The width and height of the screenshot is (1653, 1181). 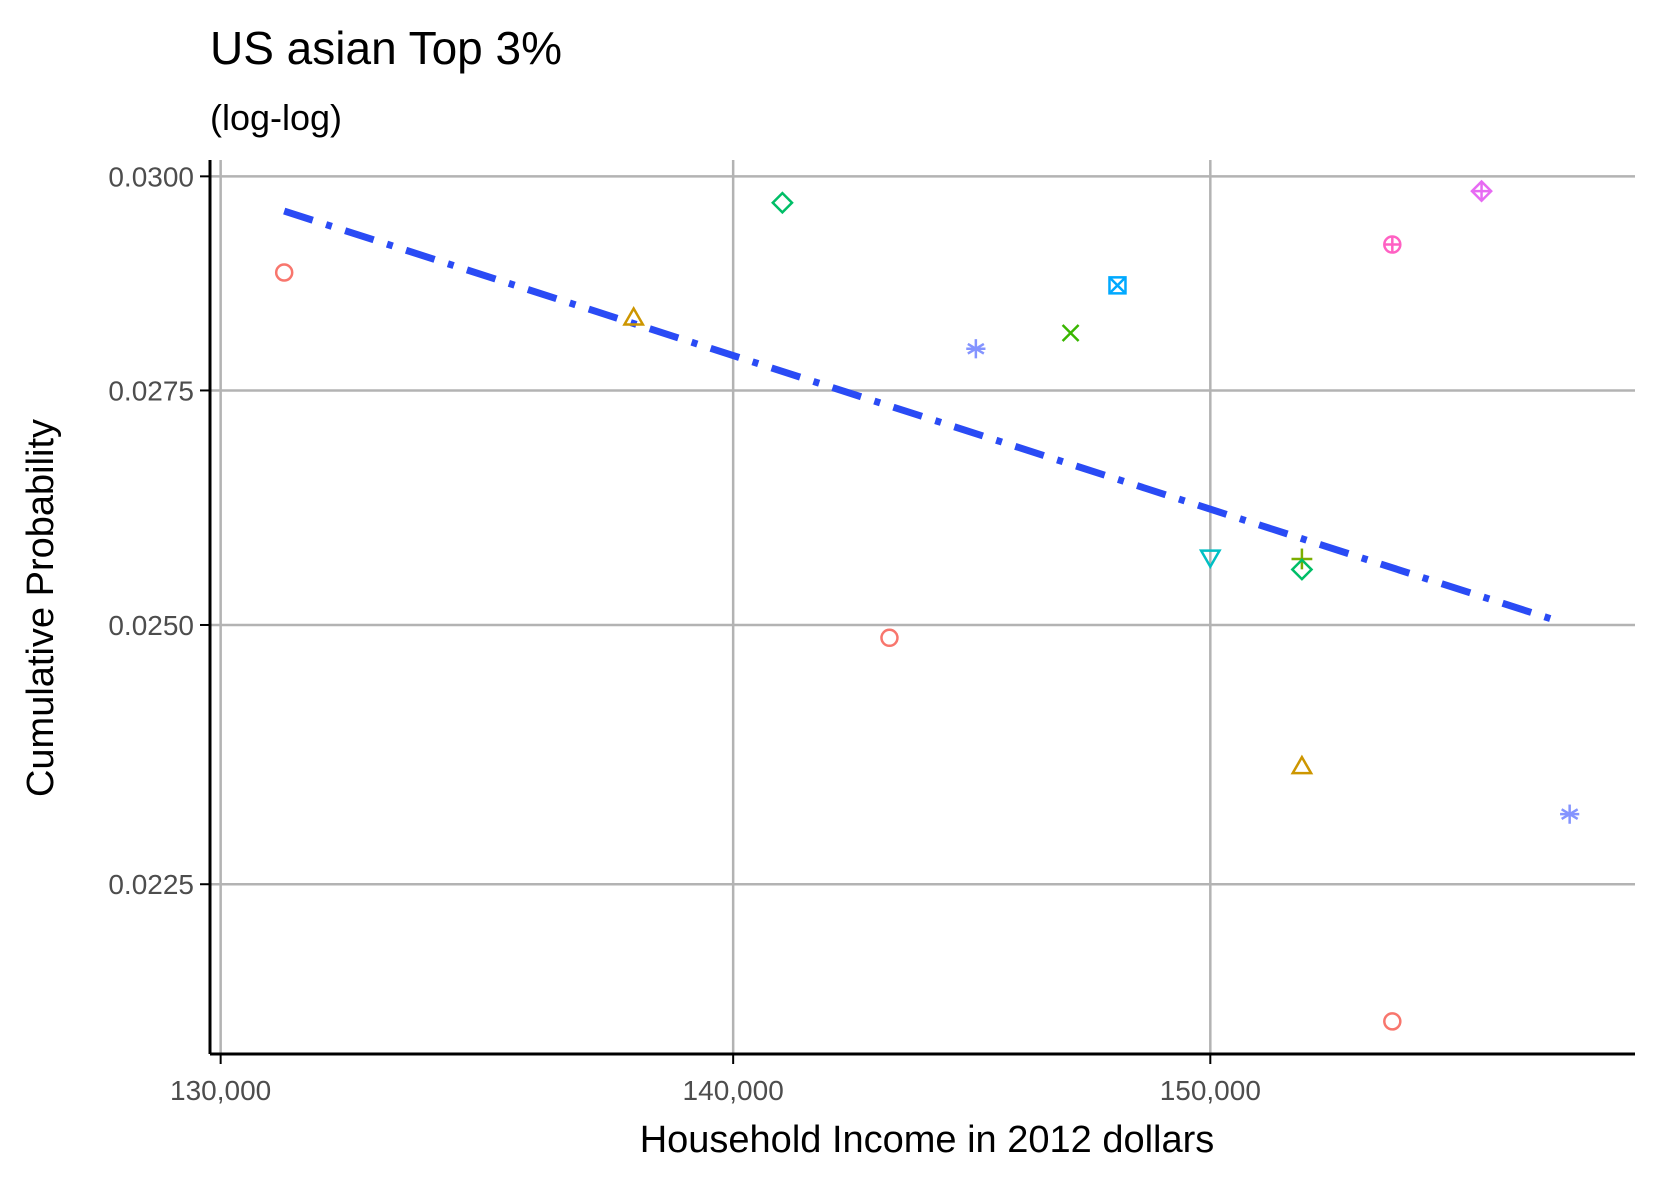 I want to click on y-axis-title: Cumulative Probability, so click(x=41, y=608).